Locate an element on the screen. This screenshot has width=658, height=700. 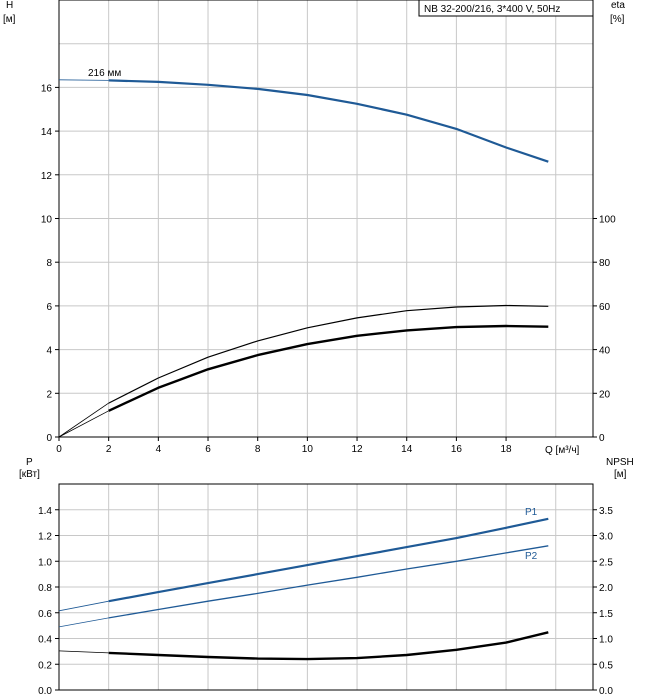
top-left-tick-label: 4 is located at coordinates (49, 351).